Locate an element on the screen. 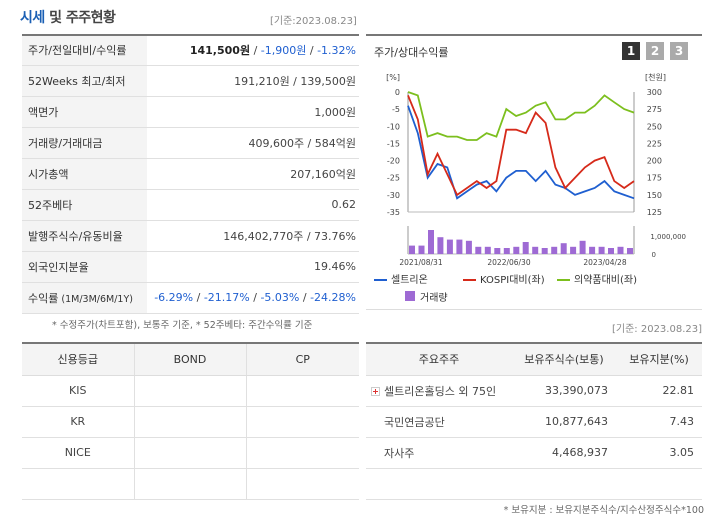 The height and width of the screenshot is (528, 712). info-row: 발행주식수/유동비율 146,402,770주 / 73.76% is located at coordinates (190, 236).